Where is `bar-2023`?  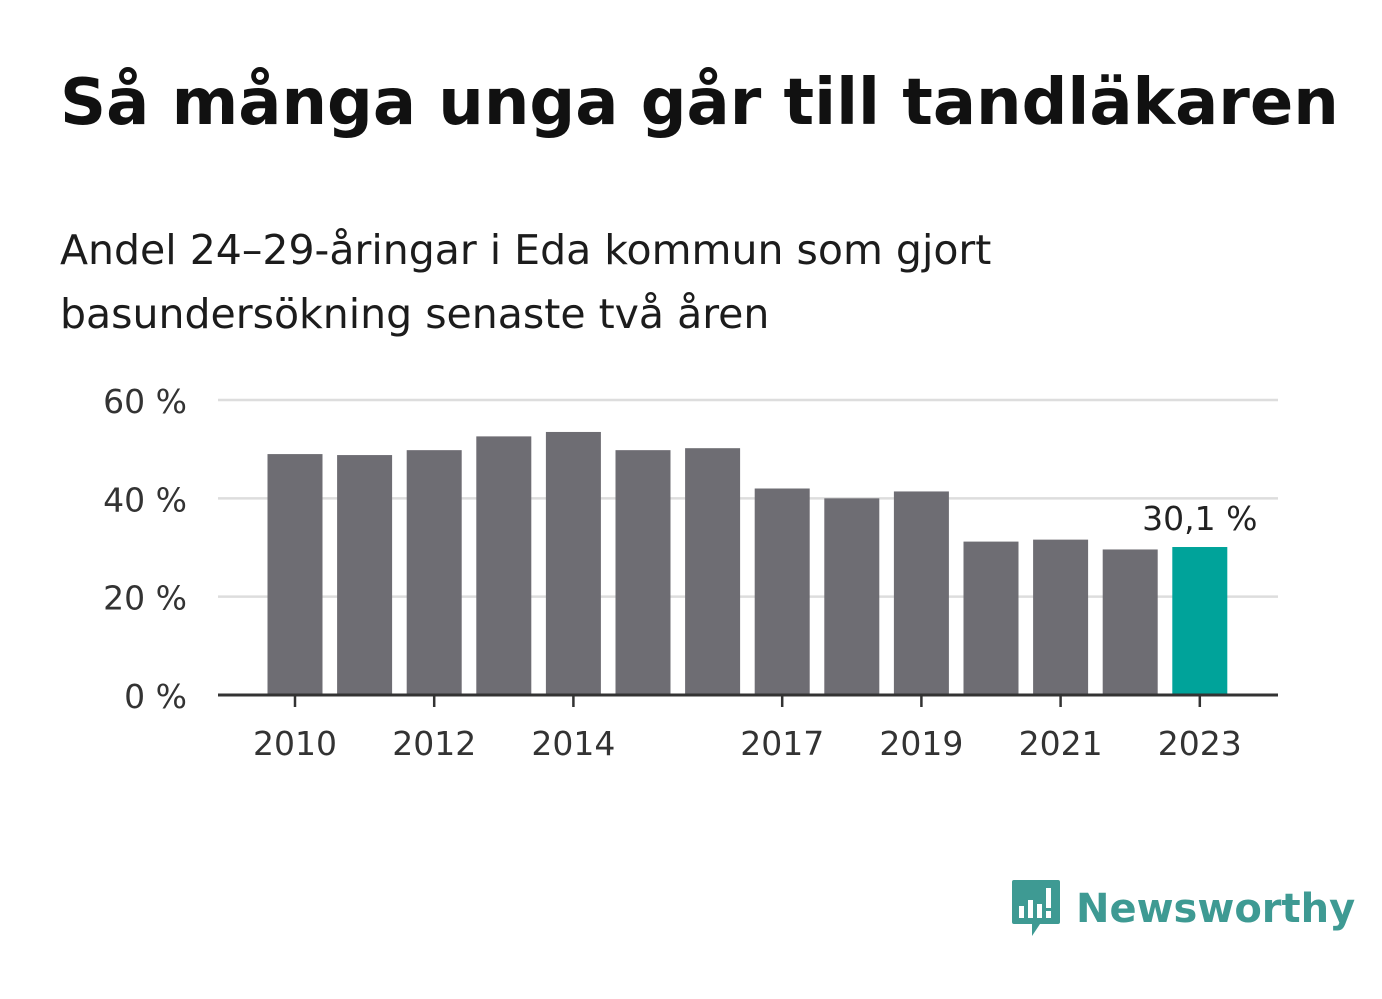 bar-2023 is located at coordinates (1200, 621).